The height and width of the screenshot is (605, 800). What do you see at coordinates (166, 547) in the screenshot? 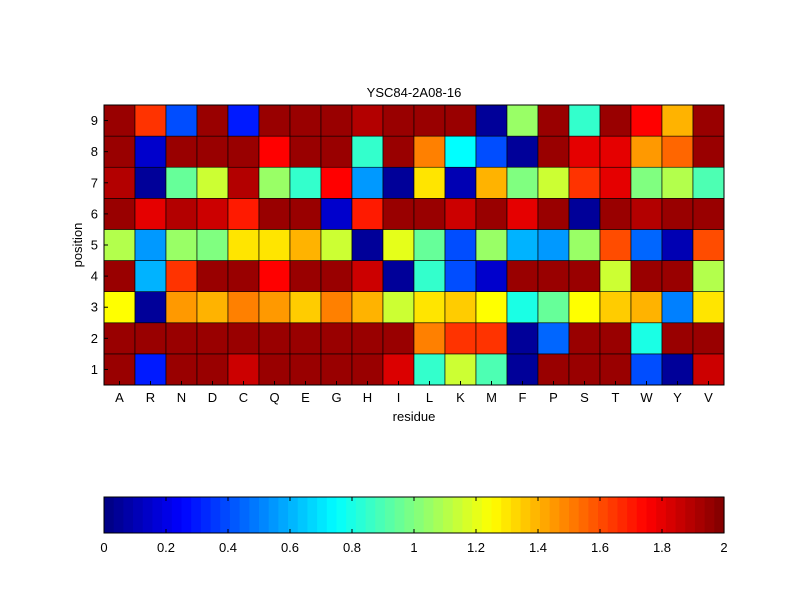
I see `colorbar-tick-label: 0.2` at bounding box center [166, 547].